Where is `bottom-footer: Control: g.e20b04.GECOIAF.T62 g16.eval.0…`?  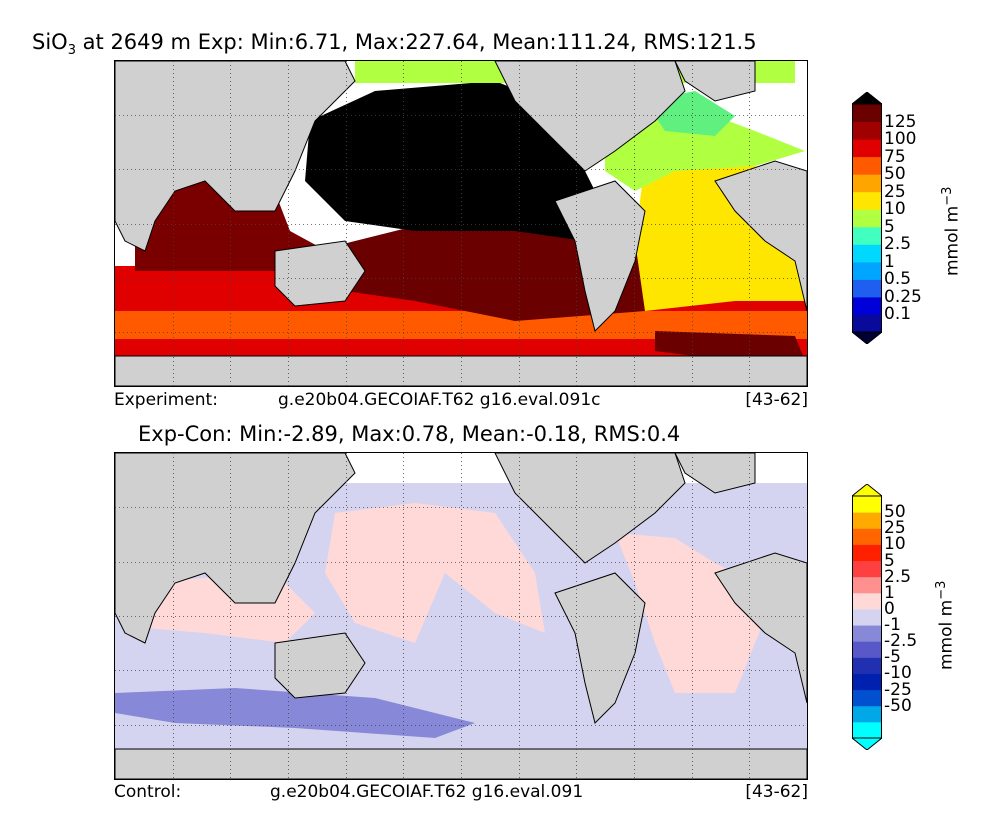 bottom-footer: Control: g.e20b04.GECOIAF.T62 g16.eval.0… is located at coordinates (461, 793).